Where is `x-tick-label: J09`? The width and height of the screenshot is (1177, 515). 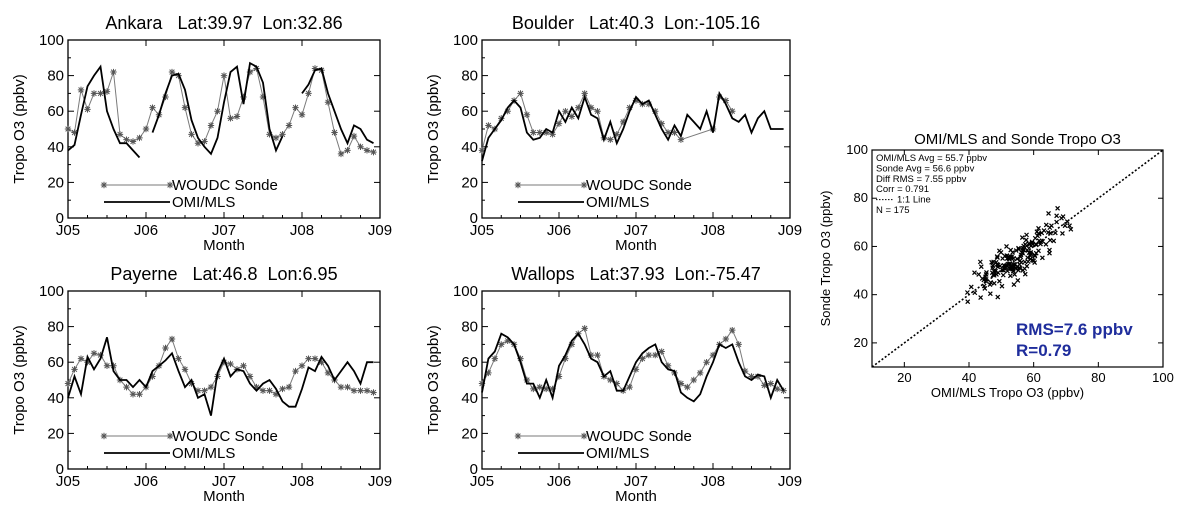 x-tick-label: J09 is located at coordinates (790, 230).